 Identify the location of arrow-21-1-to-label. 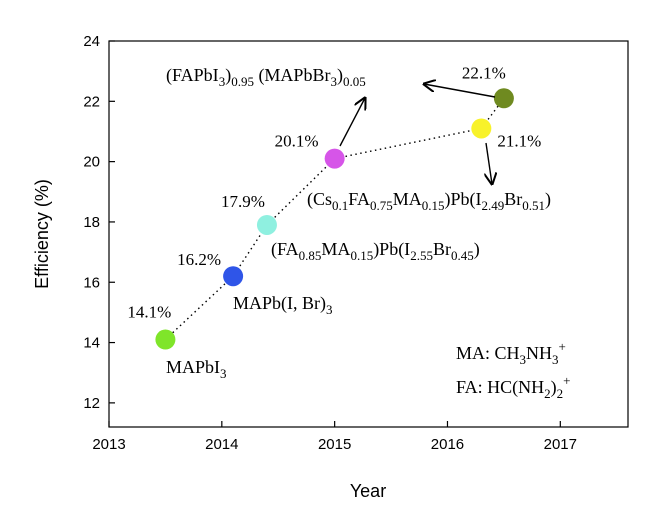
(489, 163).